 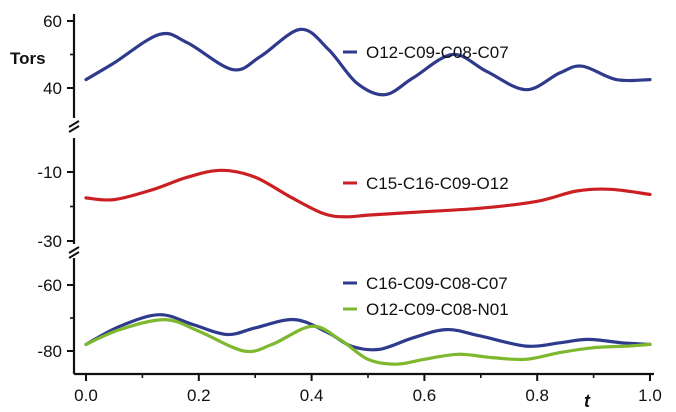 I want to click on x-tick-label: 0.4, so click(x=312, y=395).